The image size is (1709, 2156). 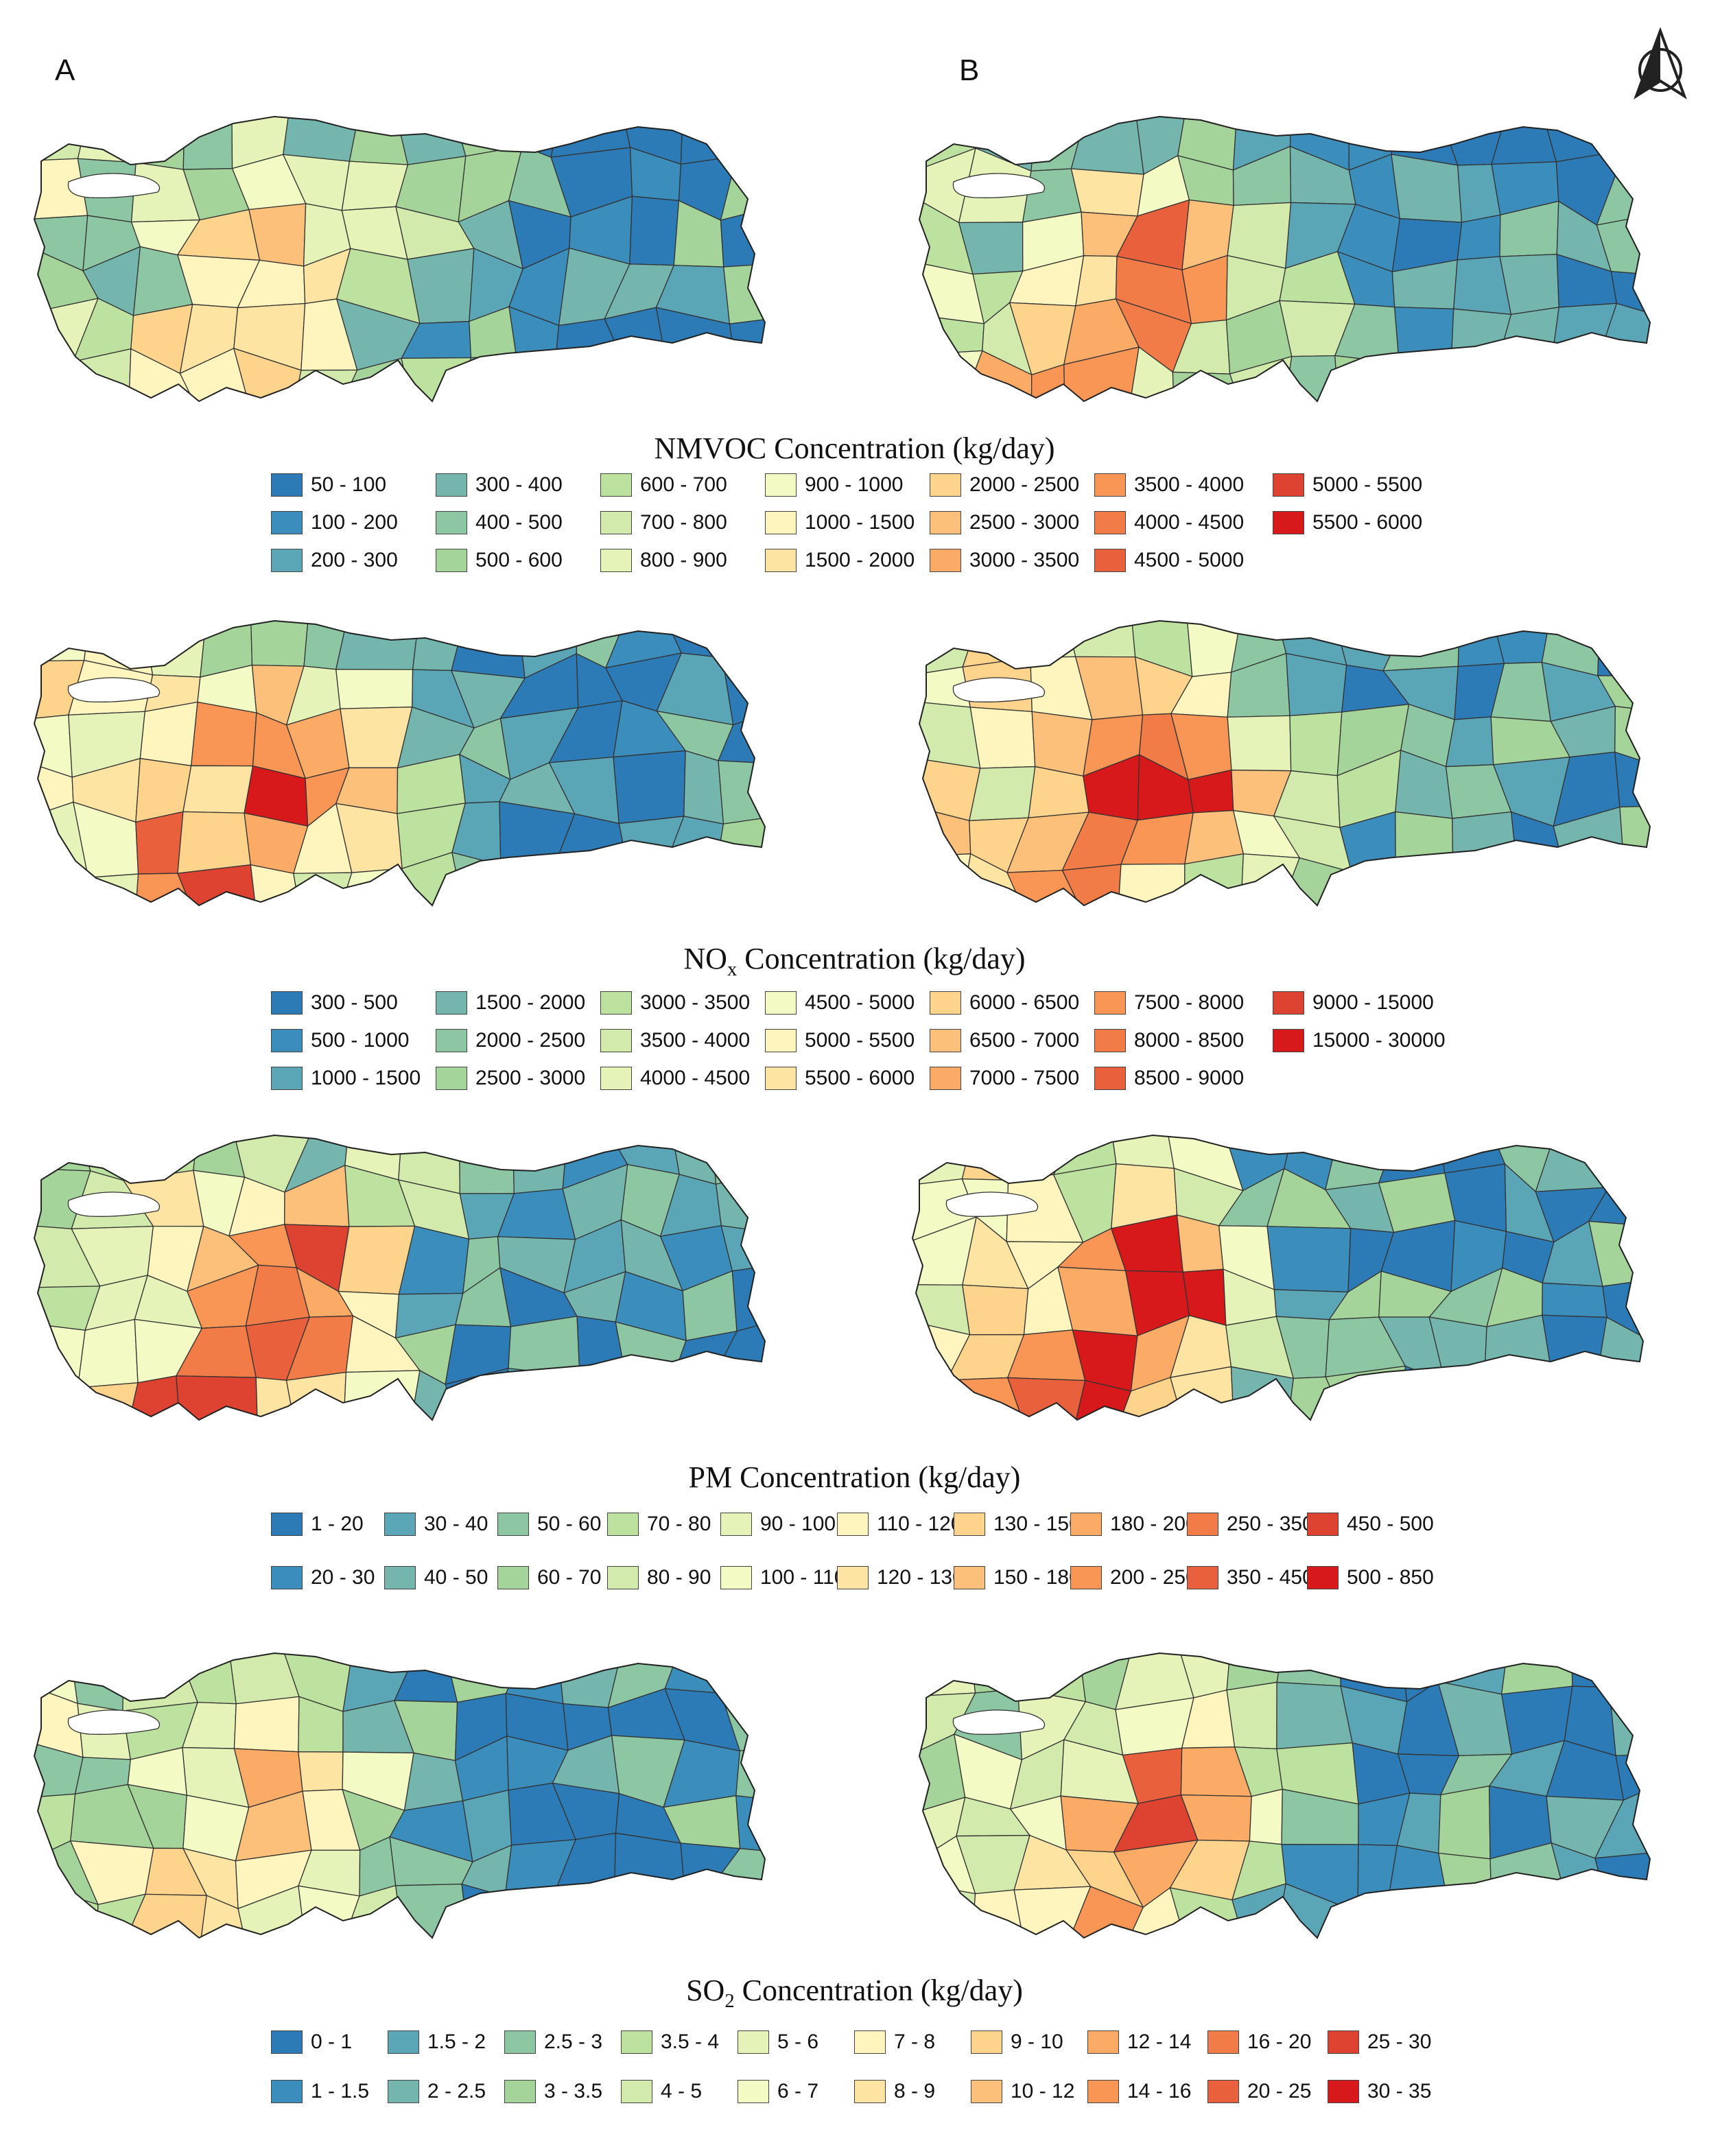 What do you see at coordinates (682, 2091) in the screenshot?
I see `legend-label: 4 - 5` at bounding box center [682, 2091].